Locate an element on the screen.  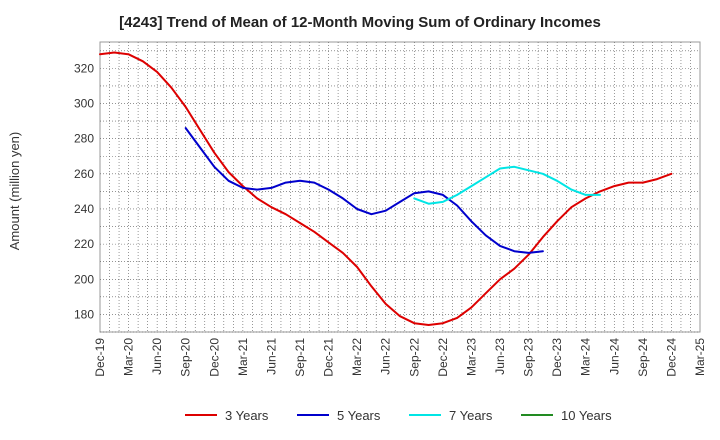
x-tick-label: Mar-21 is located at coordinates (243, 357).